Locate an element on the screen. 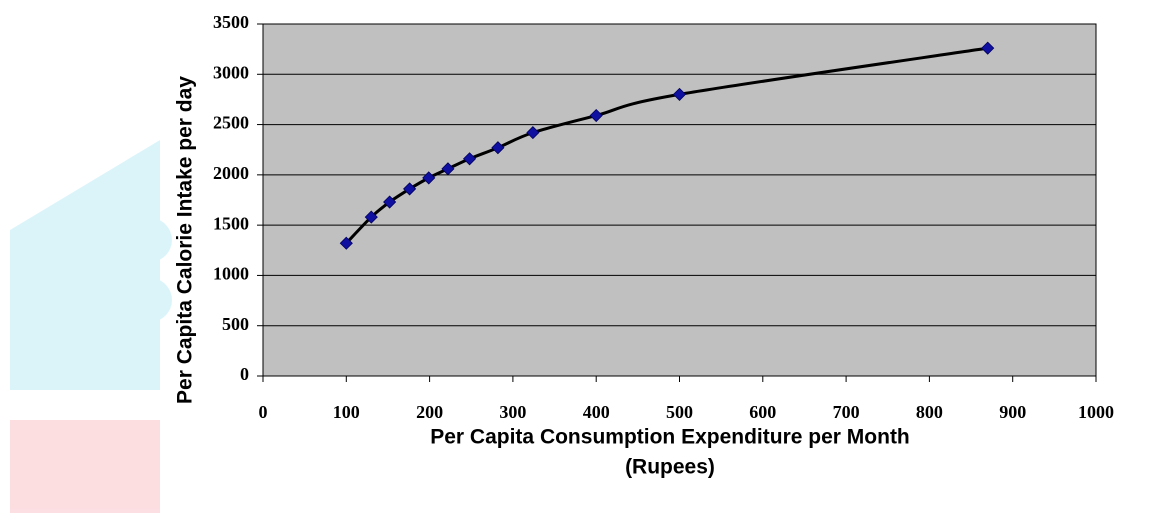  y-tick-label: 3500 is located at coordinates (231, 22).